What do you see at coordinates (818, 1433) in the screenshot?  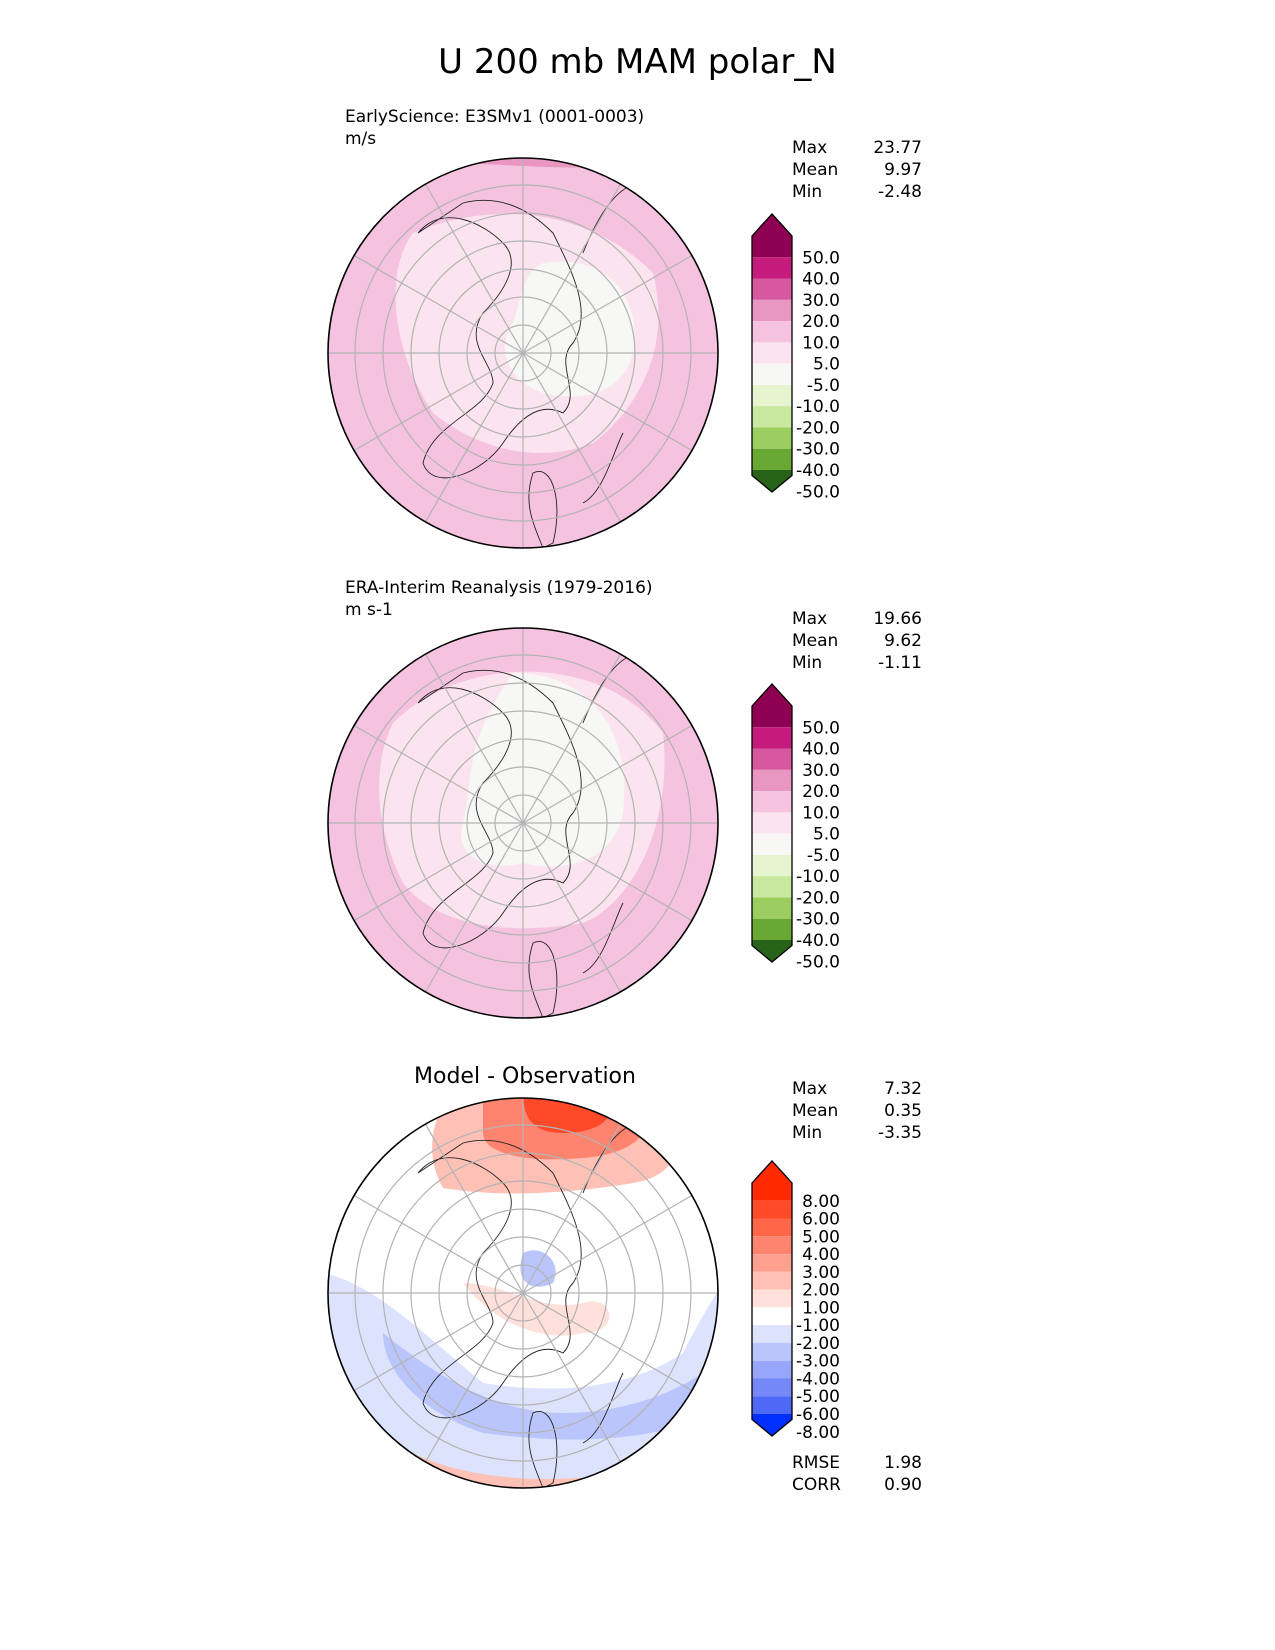 I see `colorbar-tick-label: -8.00` at bounding box center [818, 1433].